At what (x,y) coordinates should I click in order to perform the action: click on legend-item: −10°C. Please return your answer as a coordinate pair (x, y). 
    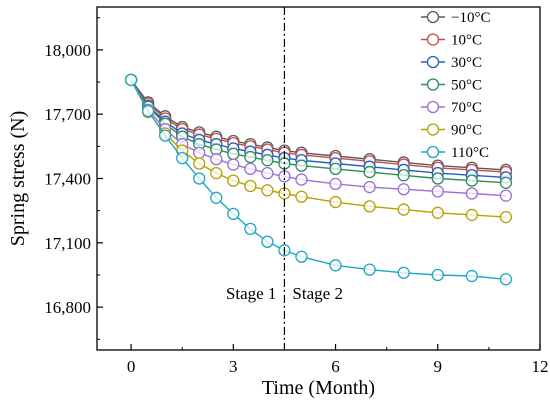
    Looking at the image, I should click on (455, 18).